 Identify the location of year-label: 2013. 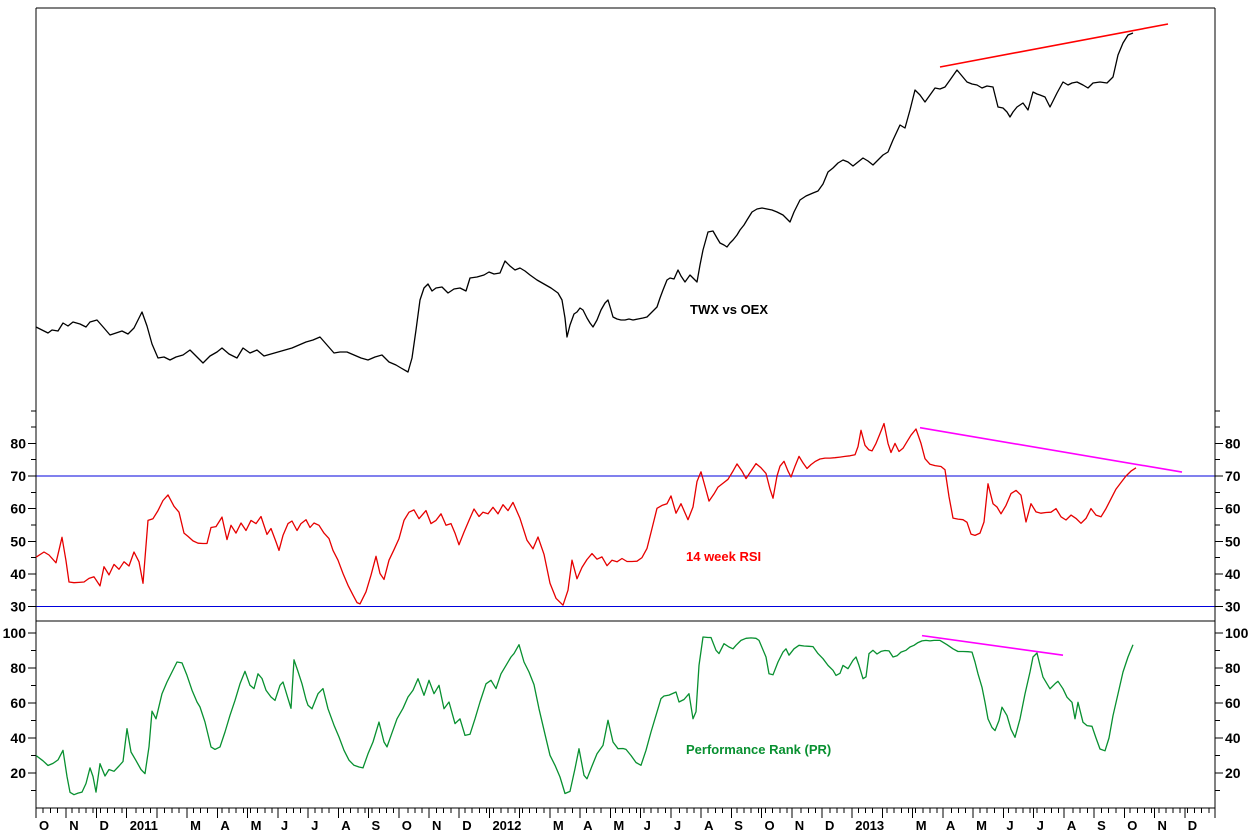
(869, 825).